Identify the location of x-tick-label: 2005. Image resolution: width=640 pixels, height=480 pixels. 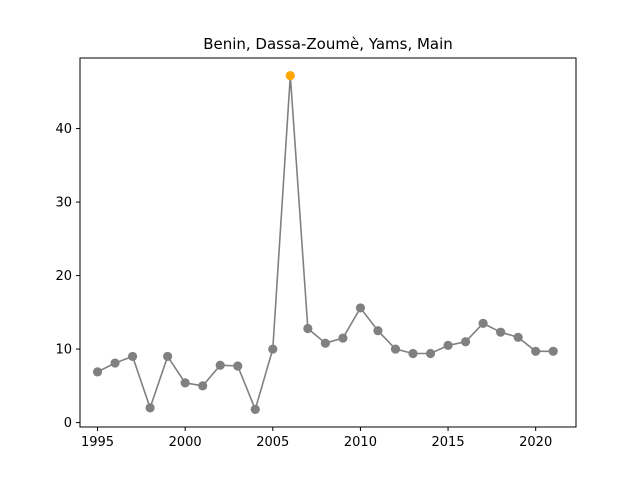
(272, 442).